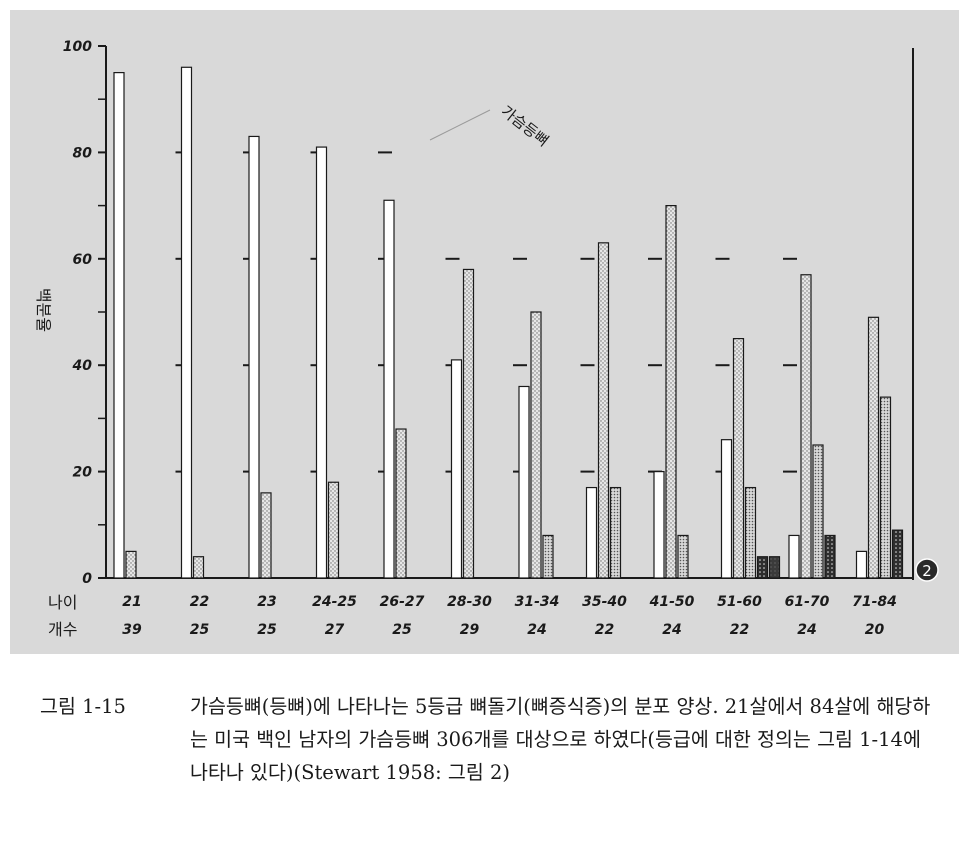  What do you see at coordinates (469, 602) in the screenshot?
I see `x-tick-label-age: 28-30` at bounding box center [469, 602].